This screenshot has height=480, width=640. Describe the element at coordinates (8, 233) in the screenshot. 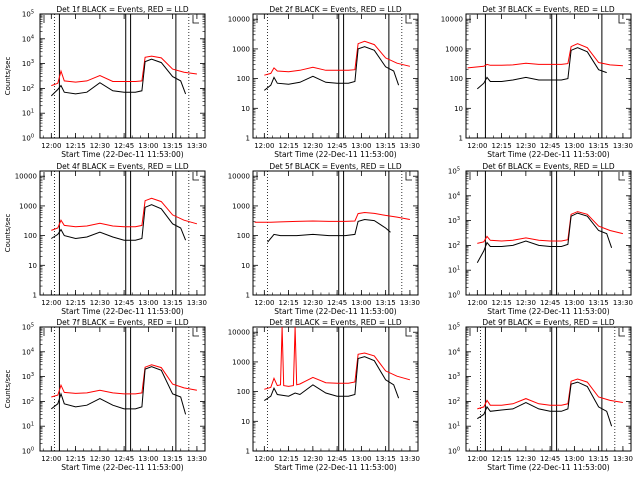

I see `y-axis-label: Counts/sec` at that location.